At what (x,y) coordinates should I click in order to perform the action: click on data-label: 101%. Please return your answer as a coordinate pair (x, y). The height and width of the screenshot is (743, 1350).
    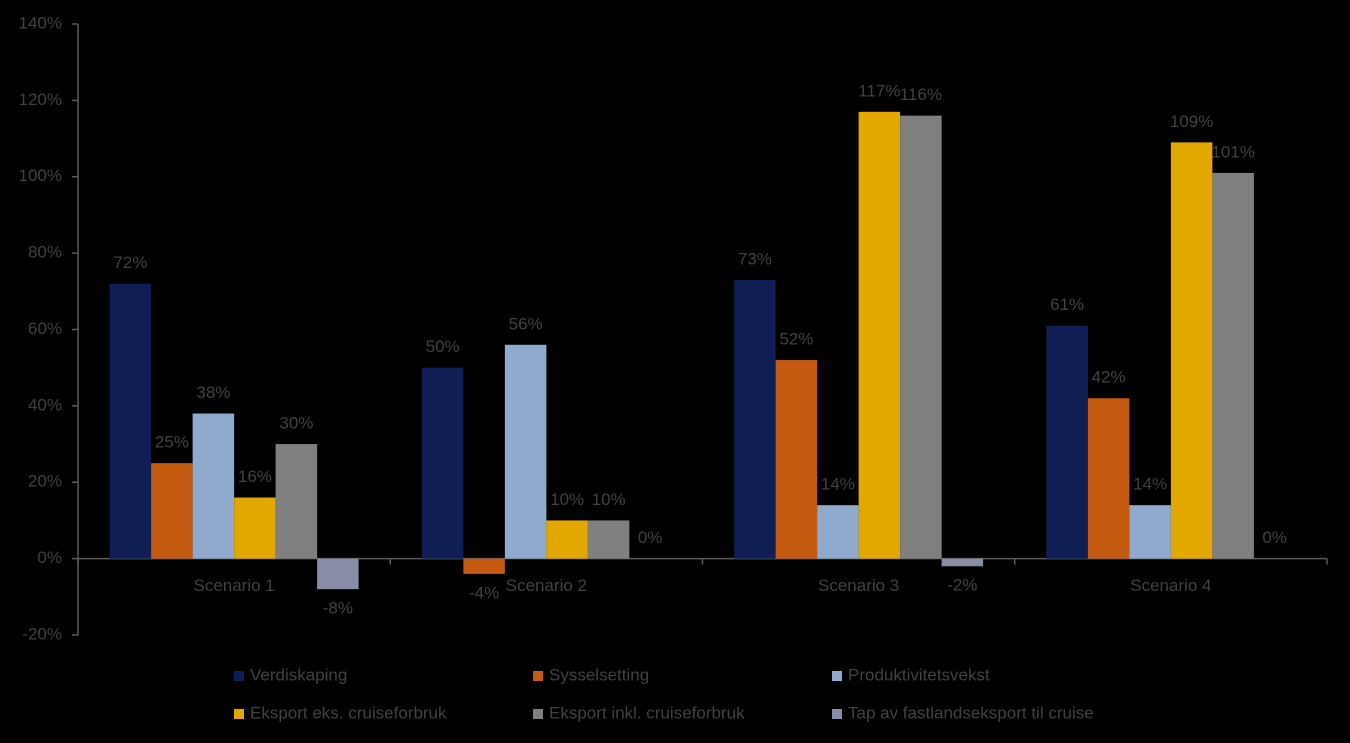
    Looking at the image, I should click on (1232, 151).